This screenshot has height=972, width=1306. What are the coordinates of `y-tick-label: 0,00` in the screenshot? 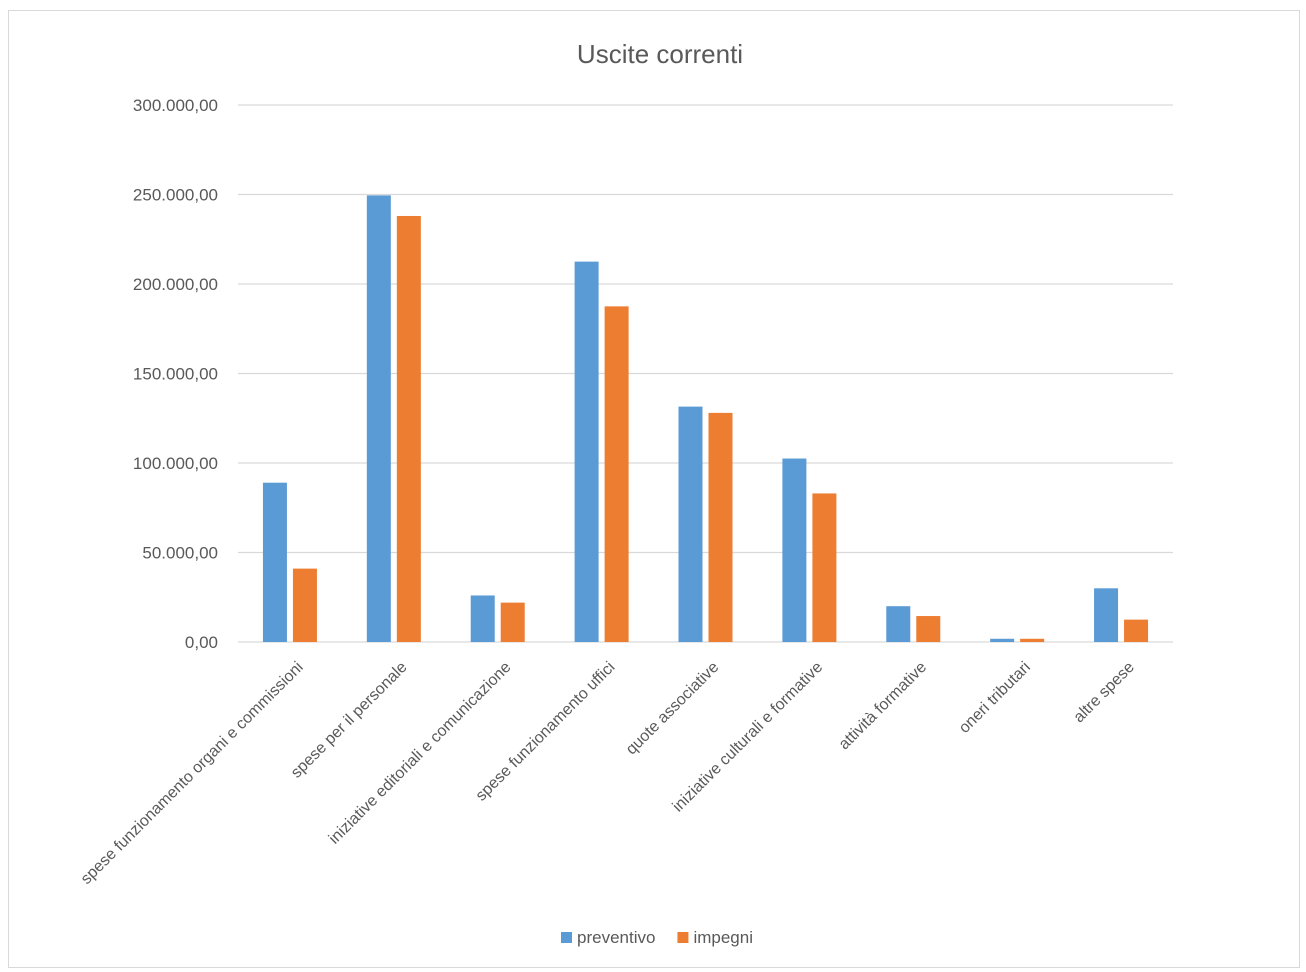 It's located at (201, 642).